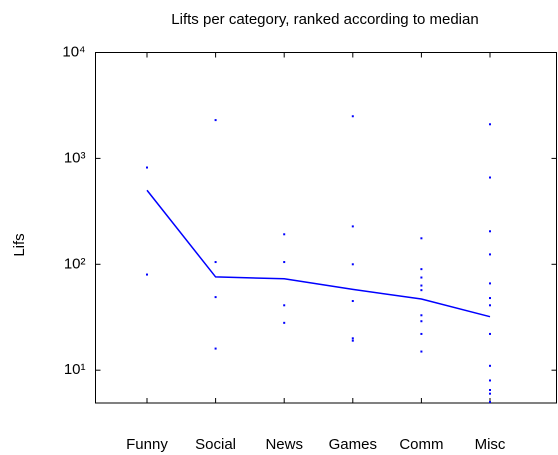 The height and width of the screenshot is (455, 558). Describe the element at coordinates (73, 51) in the screenshot. I see `y-tick-label: 10⁴` at that location.